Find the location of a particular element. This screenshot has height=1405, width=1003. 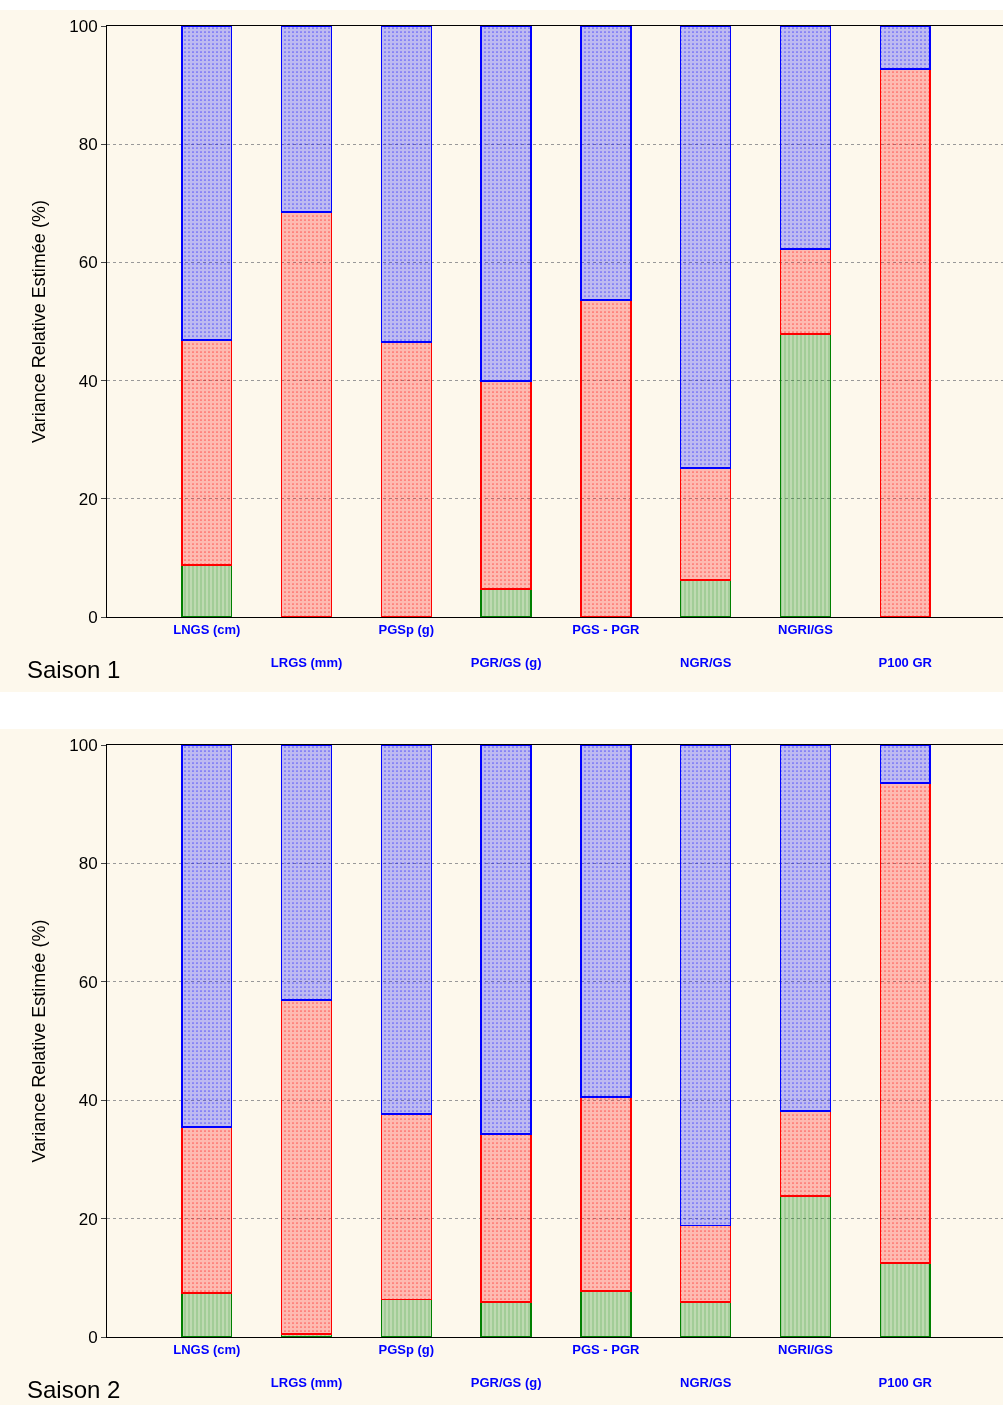

text: Saison 2 is located at coordinates (74, 1389).